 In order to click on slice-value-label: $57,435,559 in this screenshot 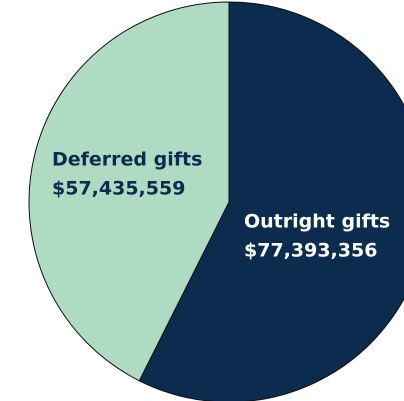, I will do `click(118, 189)`.